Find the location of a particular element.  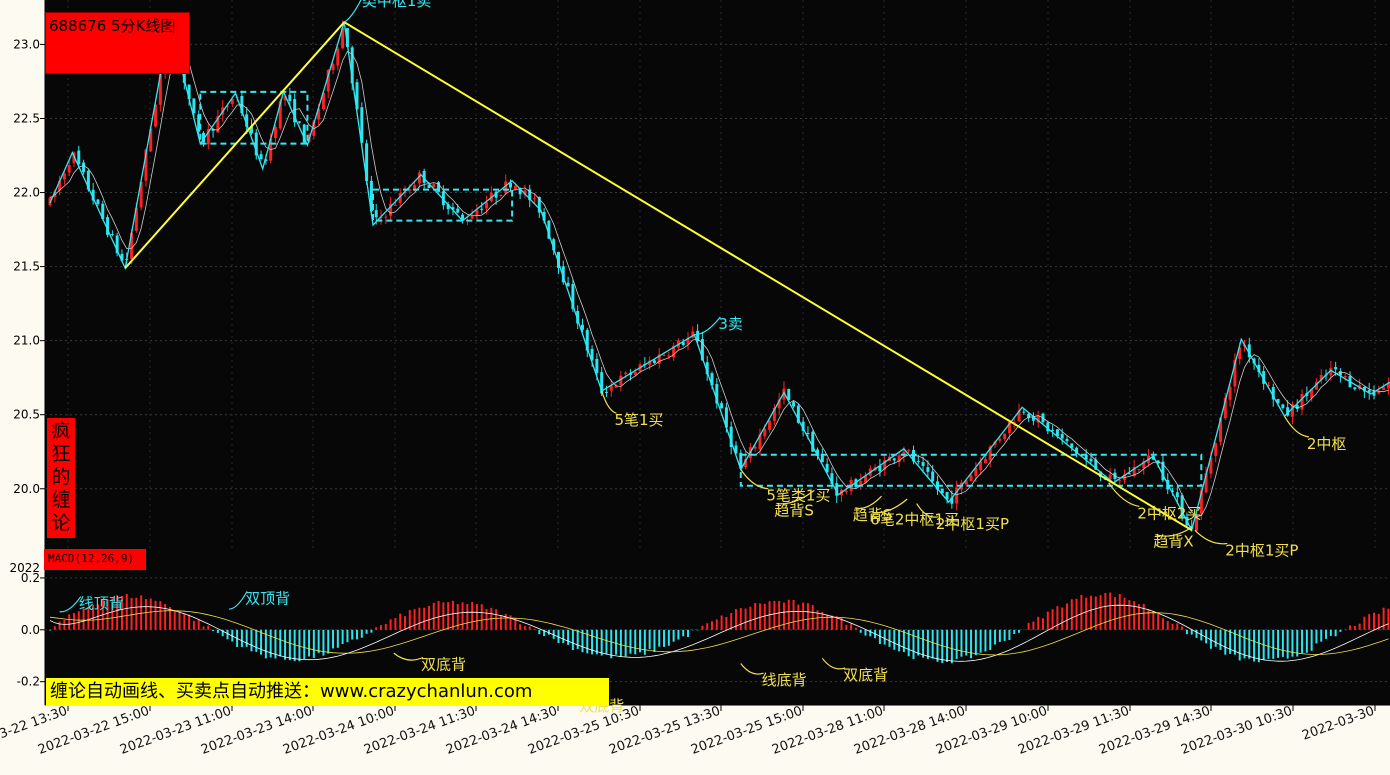

zhongshu-box is located at coordinates (443, 205).